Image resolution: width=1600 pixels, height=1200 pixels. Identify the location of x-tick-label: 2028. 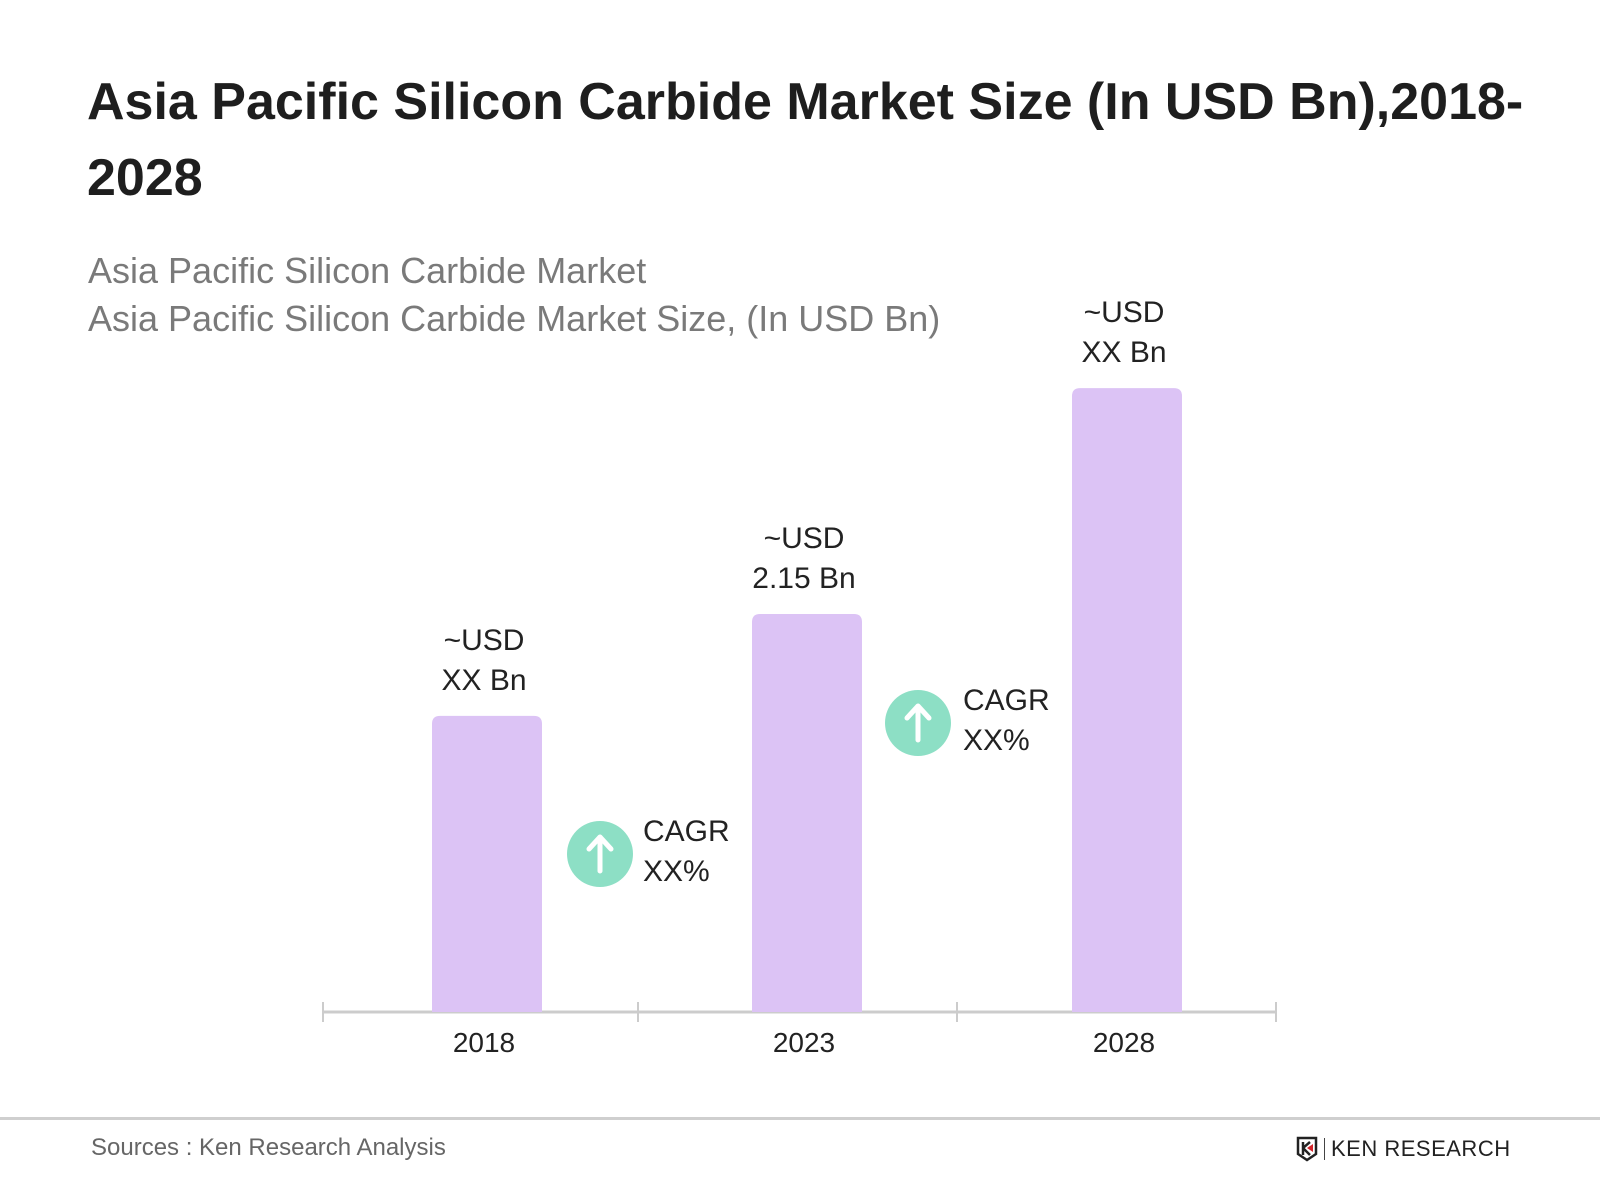
(1124, 1042).